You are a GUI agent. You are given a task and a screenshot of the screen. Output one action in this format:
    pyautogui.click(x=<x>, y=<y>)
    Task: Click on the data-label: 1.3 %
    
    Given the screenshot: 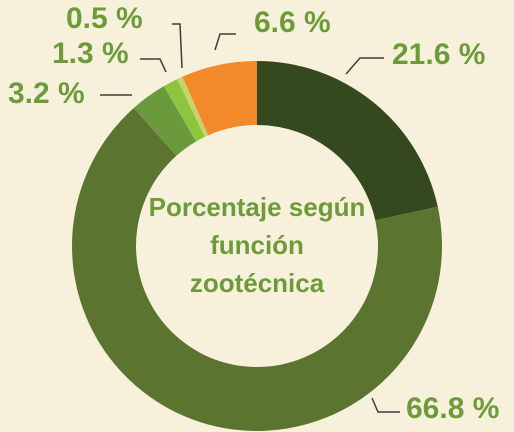 What is the action you would take?
    pyautogui.click(x=90, y=53)
    